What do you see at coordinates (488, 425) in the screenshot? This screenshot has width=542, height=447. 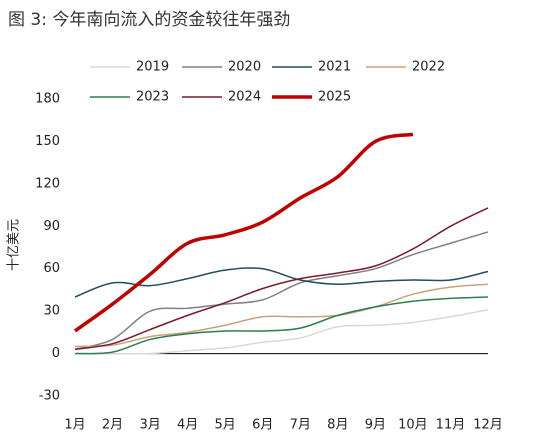 I see `x-tick-label: 12月` at bounding box center [488, 425].